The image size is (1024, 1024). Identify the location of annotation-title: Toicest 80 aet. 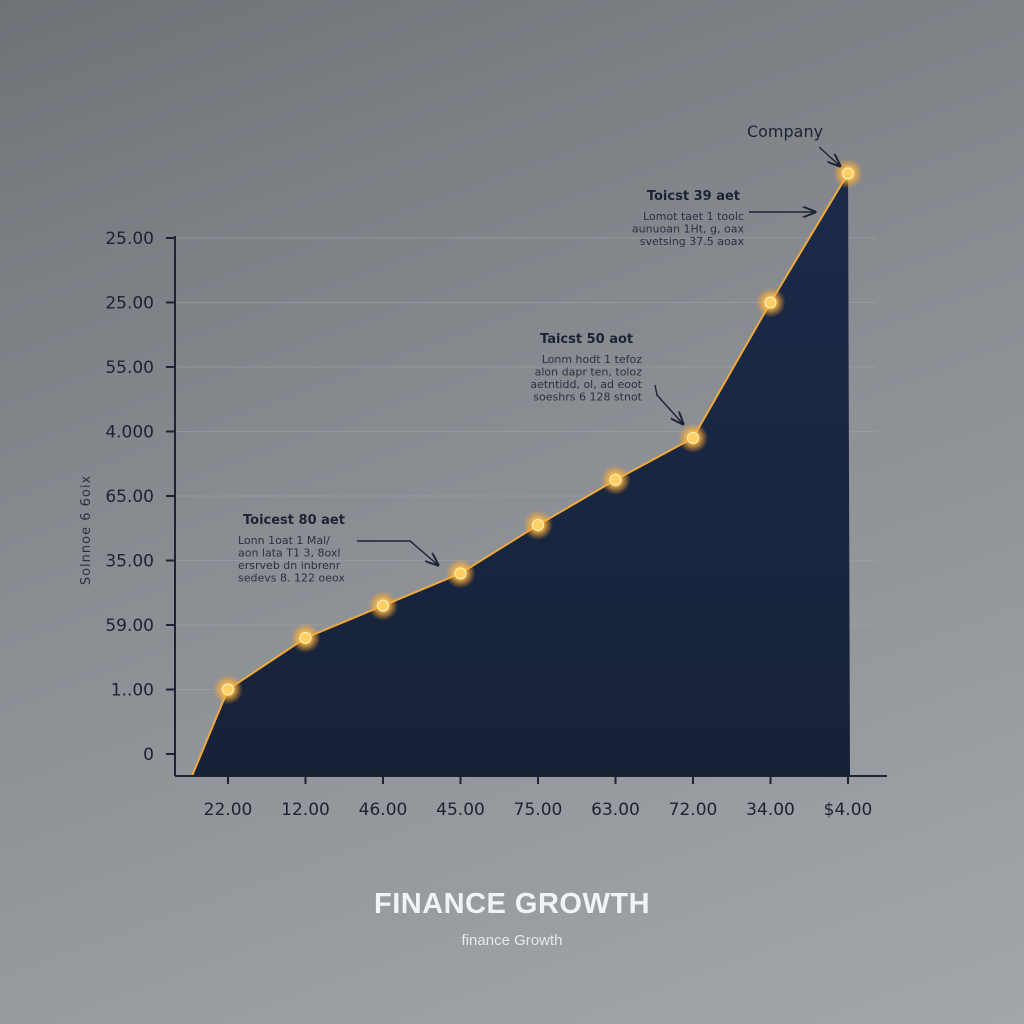
(294, 520).